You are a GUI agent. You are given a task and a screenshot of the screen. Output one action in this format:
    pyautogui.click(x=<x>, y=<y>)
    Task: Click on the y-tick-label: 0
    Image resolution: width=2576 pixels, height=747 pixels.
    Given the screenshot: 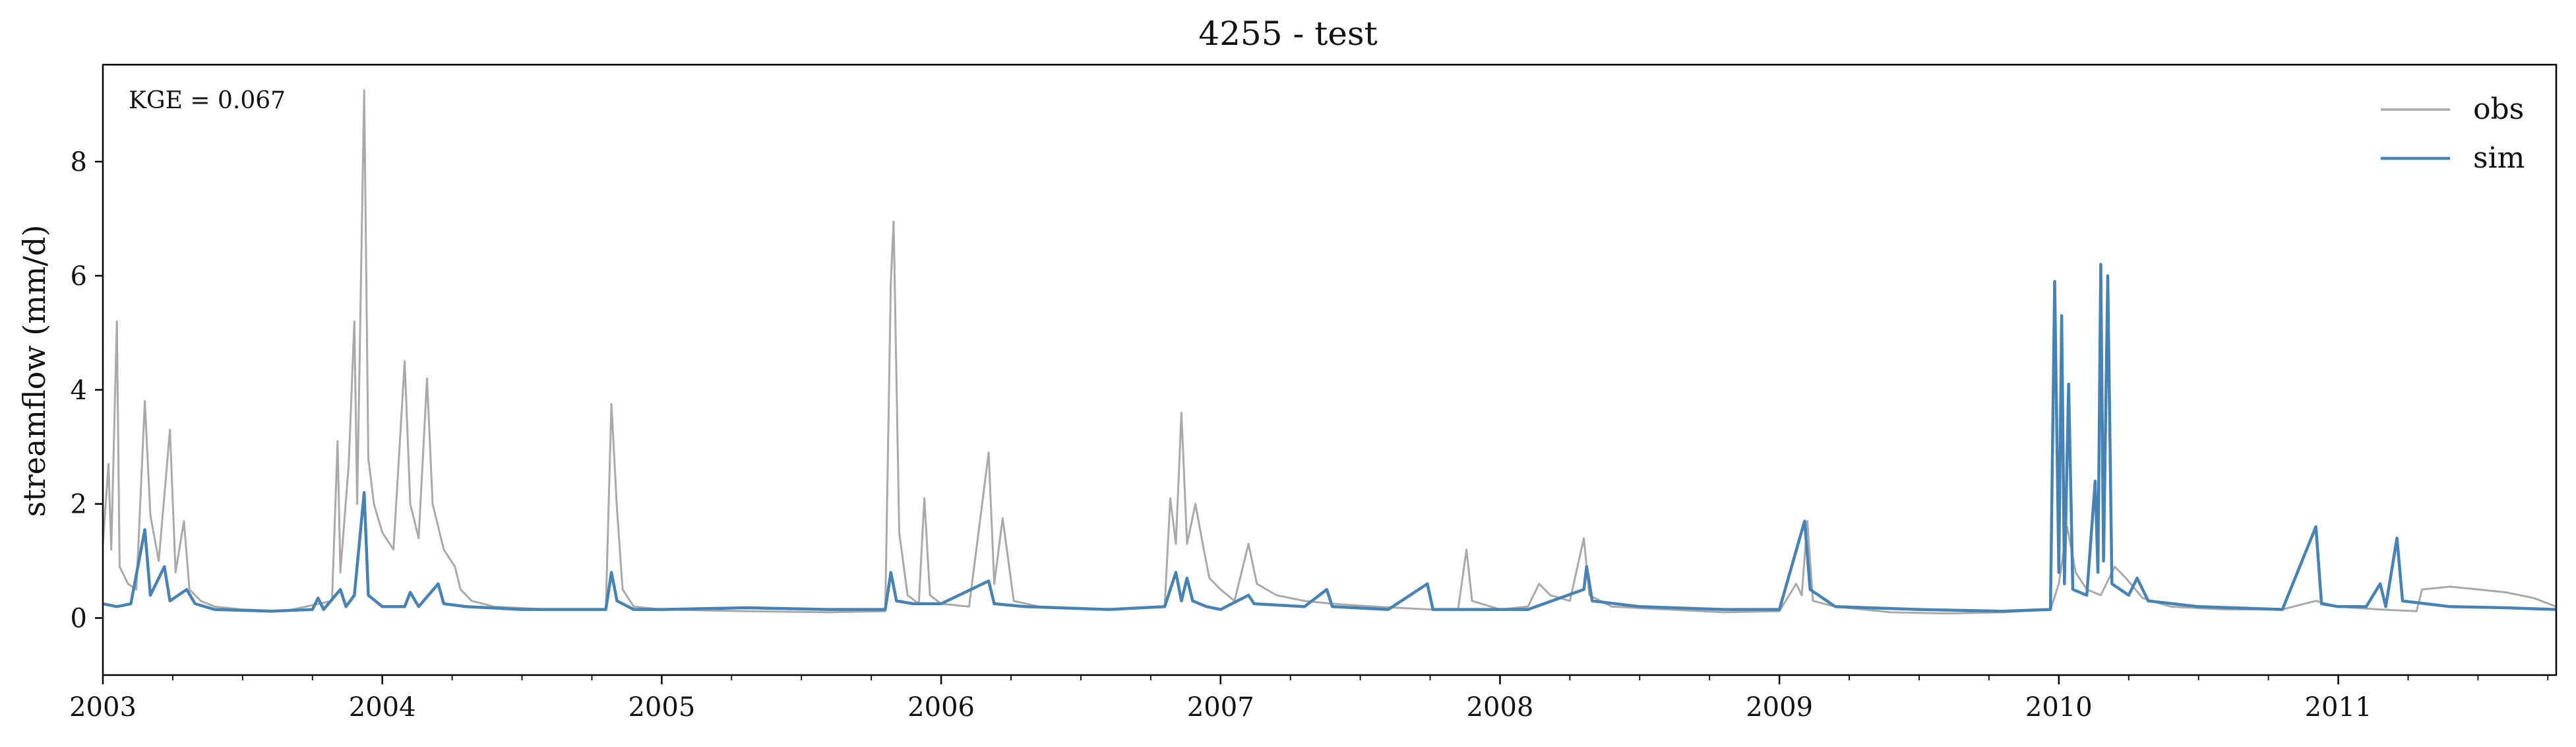 What is the action you would take?
    pyautogui.click(x=79, y=619)
    